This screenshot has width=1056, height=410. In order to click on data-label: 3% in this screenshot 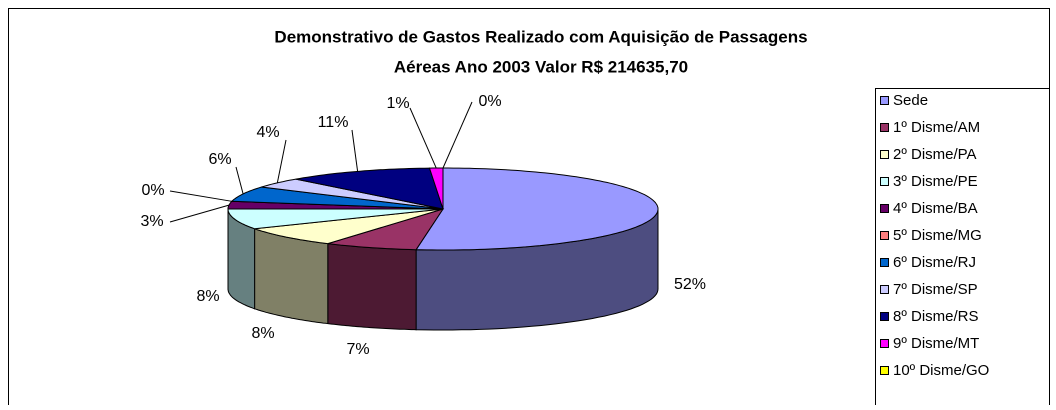, I will do `click(151, 221)`.